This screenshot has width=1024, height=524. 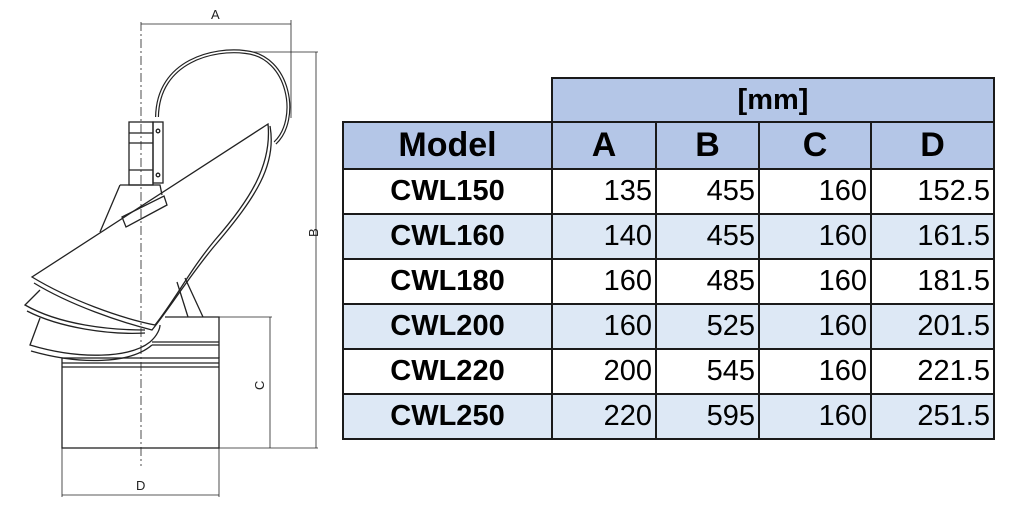 I want to click on dimension-a-label: A, so click(x=215, y=14).